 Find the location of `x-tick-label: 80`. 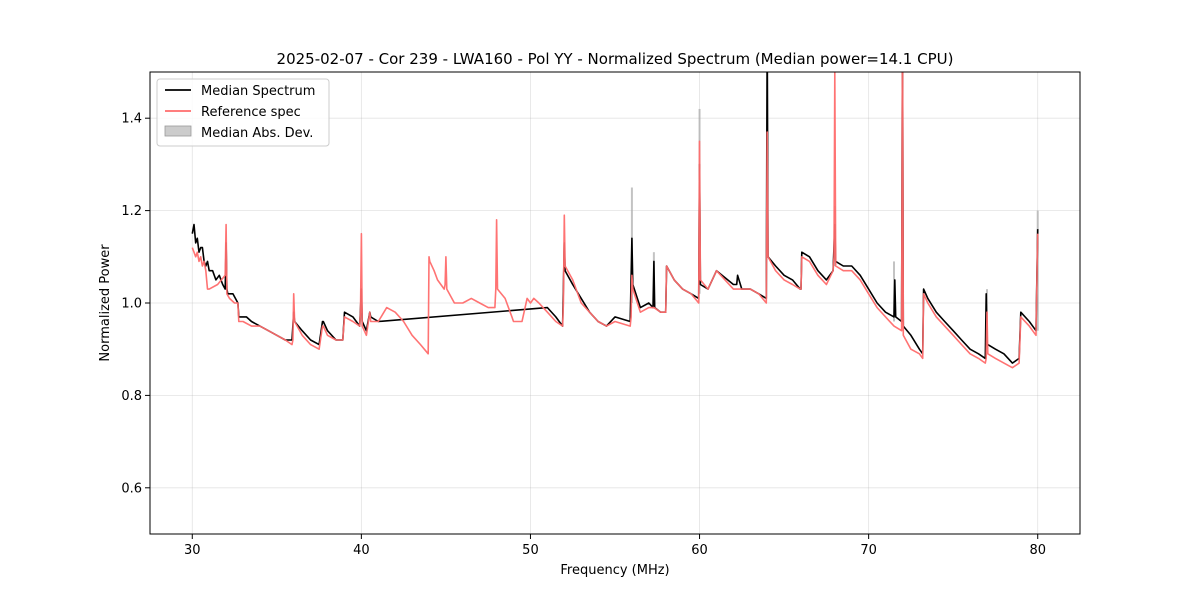

x-tick-label: 80 is located at coordinates (1037, 550).